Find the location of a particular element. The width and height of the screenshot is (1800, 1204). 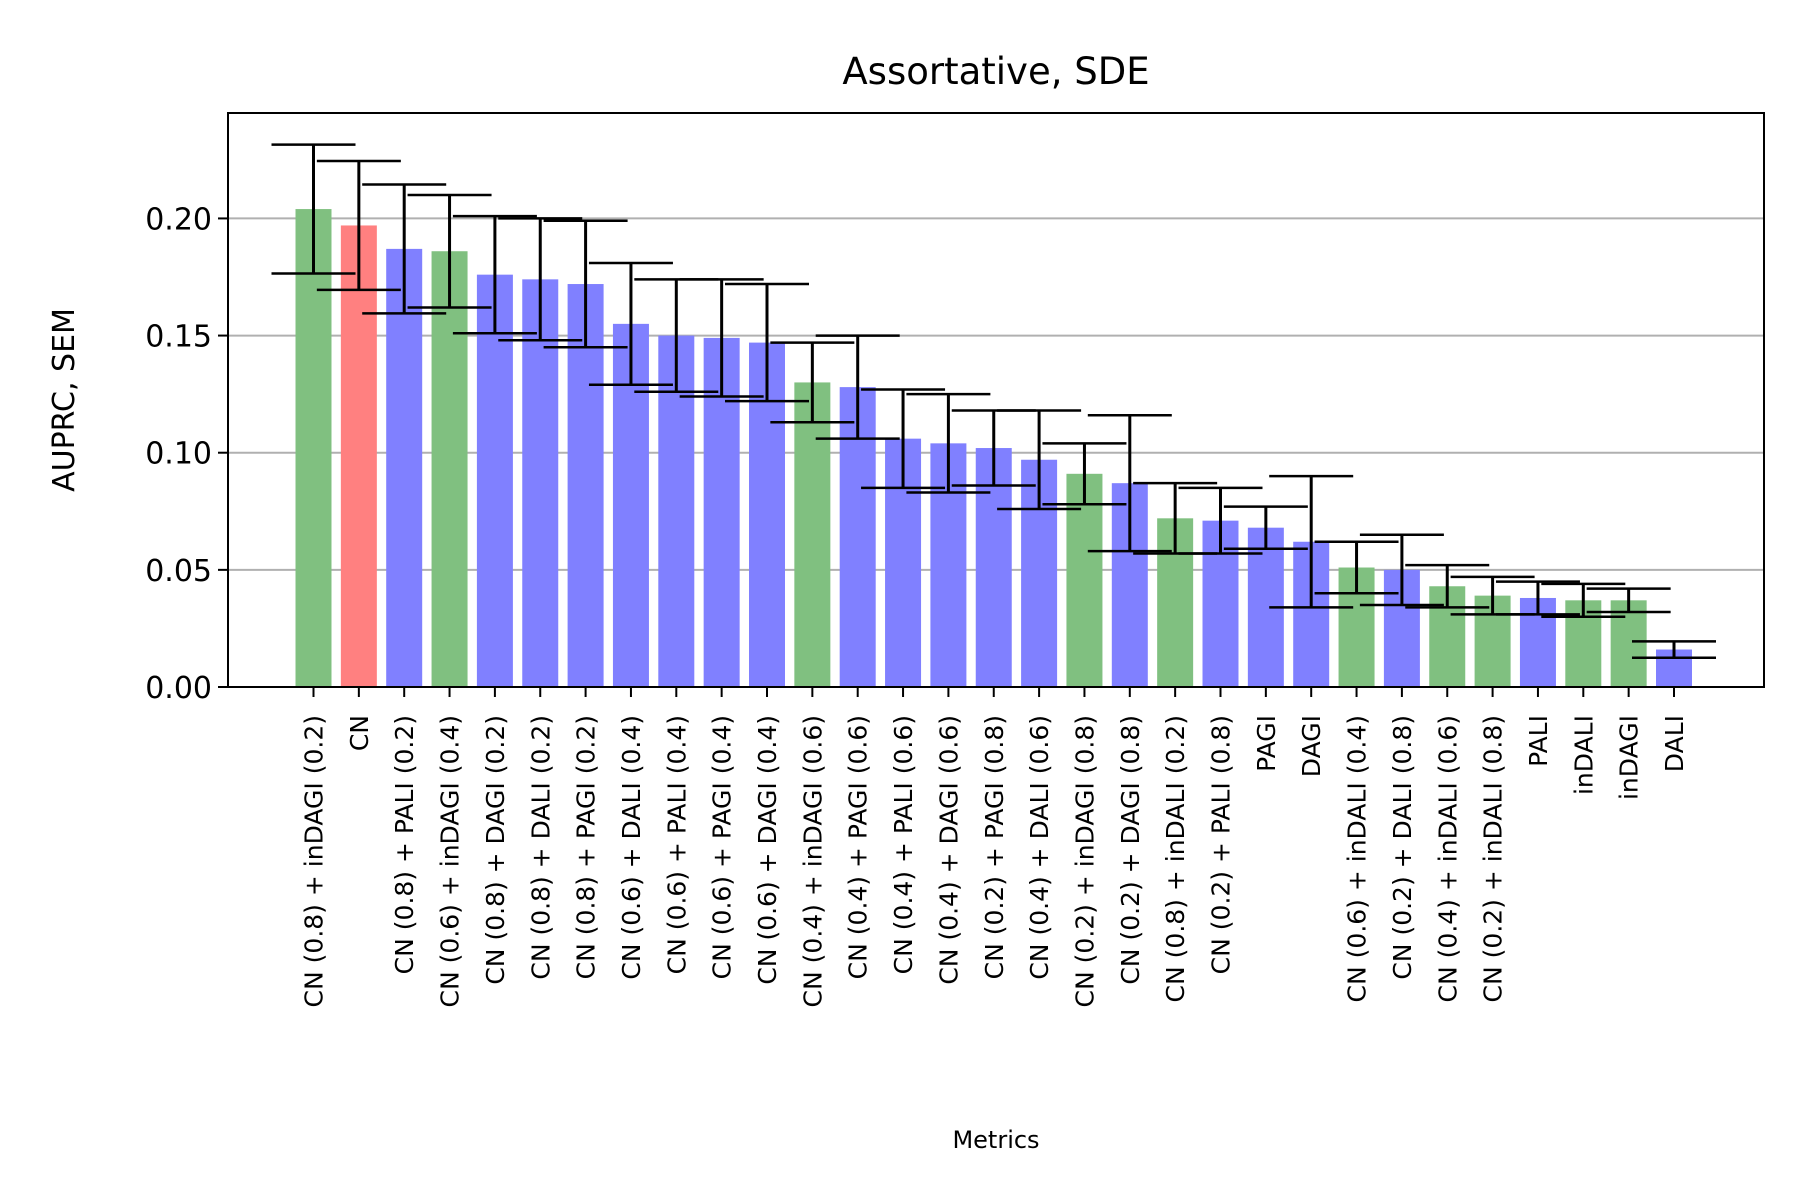

x-tick-label: CN (0.2) + inDALI (0.8) is located at coordinates (1493, 858).